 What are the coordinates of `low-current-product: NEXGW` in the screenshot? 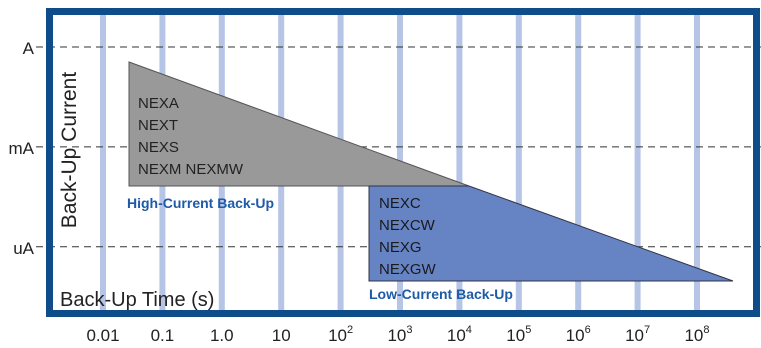 It's located at (408, 269).